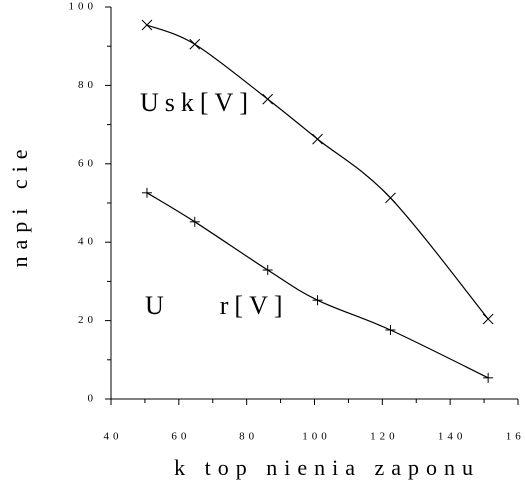 The height and width of the screenshot is (493, 525). What do you see at coordinates (19, 204) in the screenshot?
I see `y-axis-label: napi cie` at bounding box center [19, 204].